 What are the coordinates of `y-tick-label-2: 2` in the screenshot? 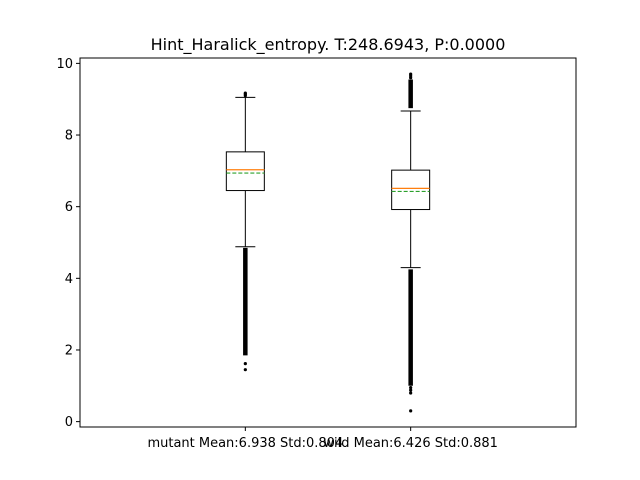 It's located at (69, 350).